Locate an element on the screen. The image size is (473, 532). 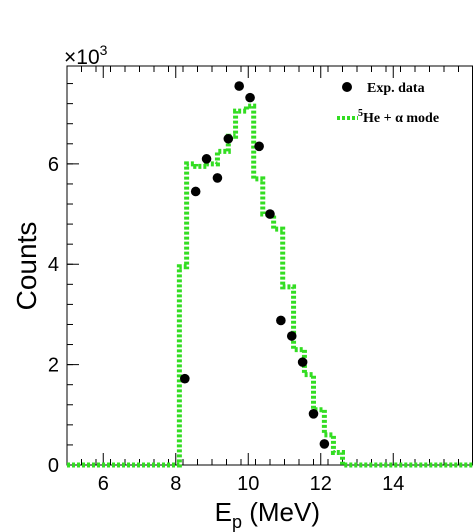
x-tick-label: 10 is located at coordinates (248, 484).